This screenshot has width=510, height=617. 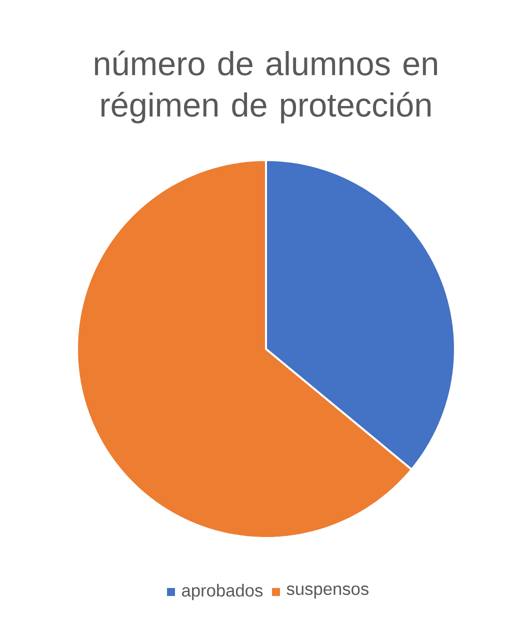 What do you see at coordinates (327, 592) in the screenshot?
I see `legend-label: suspensos` at bounding box center [327, 592].